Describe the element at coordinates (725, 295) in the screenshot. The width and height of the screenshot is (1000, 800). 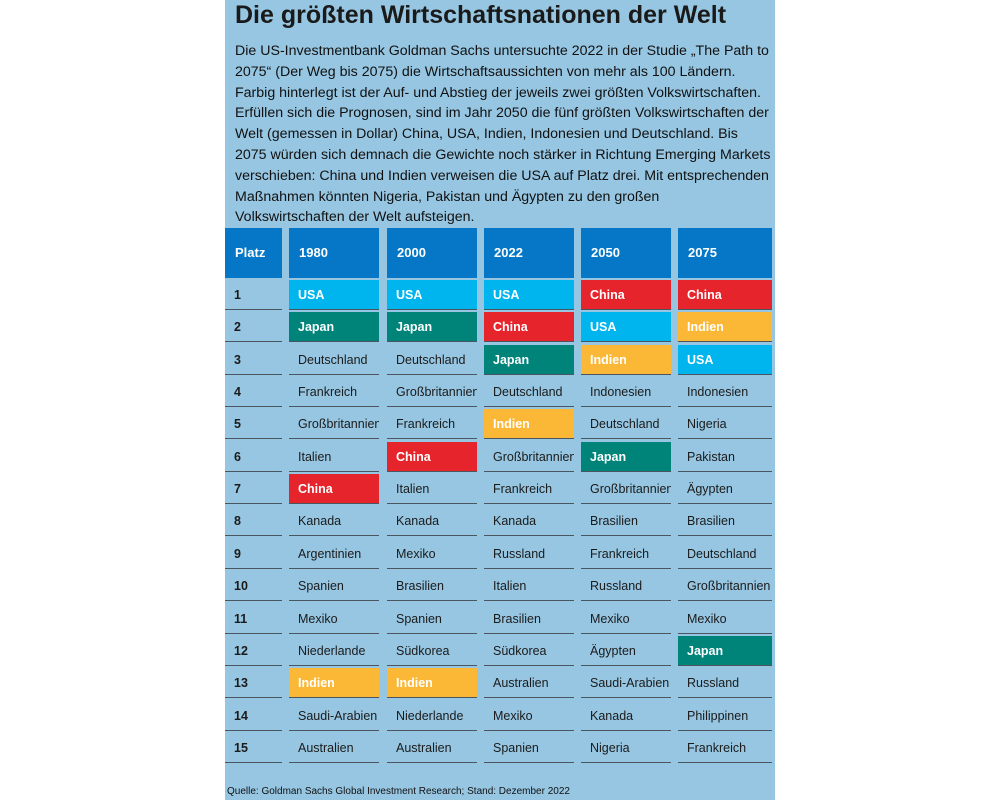
I see `cell-2075-china: China` at that location.